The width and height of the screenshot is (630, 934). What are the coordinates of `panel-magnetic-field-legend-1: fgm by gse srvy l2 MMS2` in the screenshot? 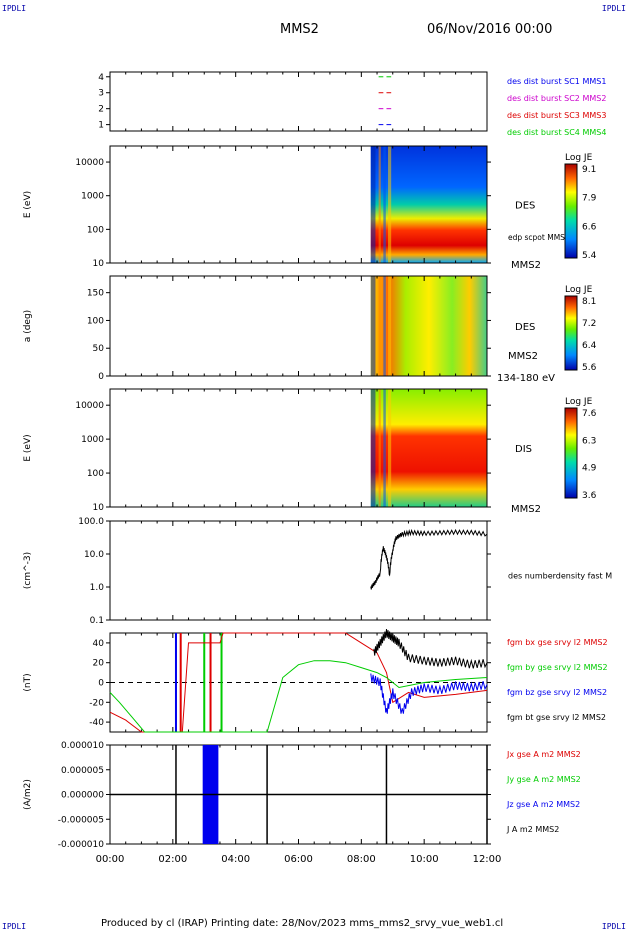 It's located at (557, 667).